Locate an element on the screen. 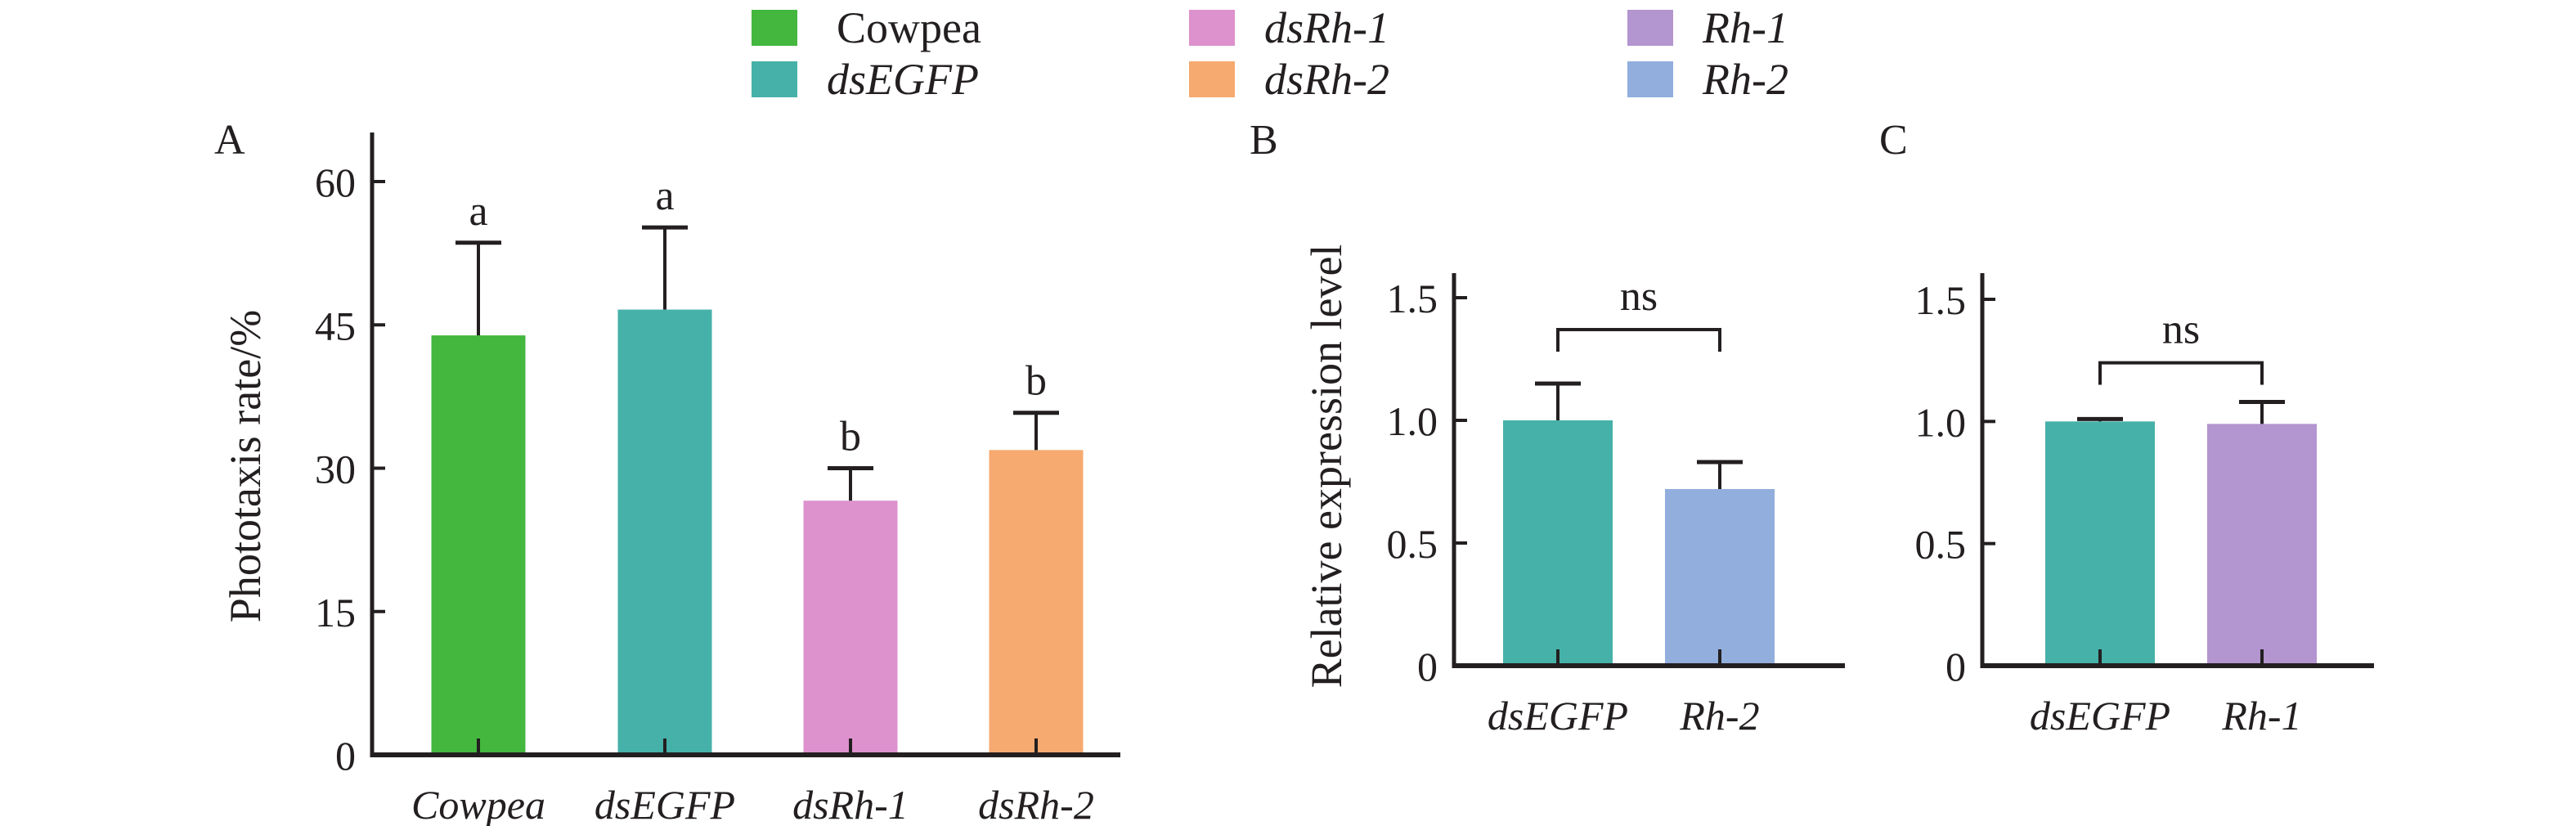  panel-label-c: C is located at coordinates (1894, 140).